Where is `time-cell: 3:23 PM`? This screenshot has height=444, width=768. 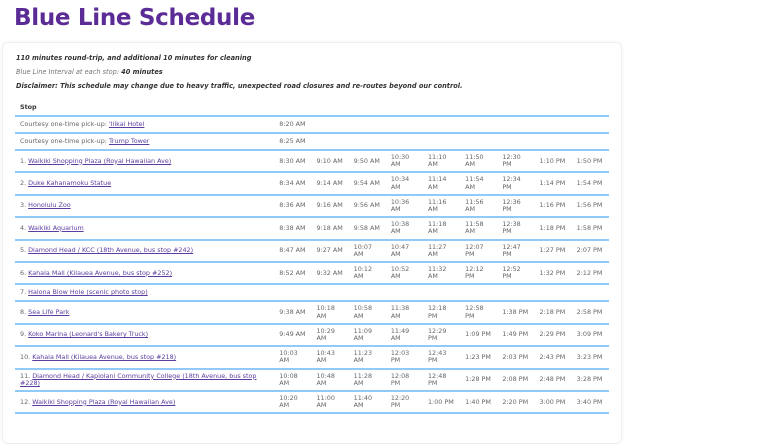
time-cell: 3:23 PM is located at coordinates (590, 358).